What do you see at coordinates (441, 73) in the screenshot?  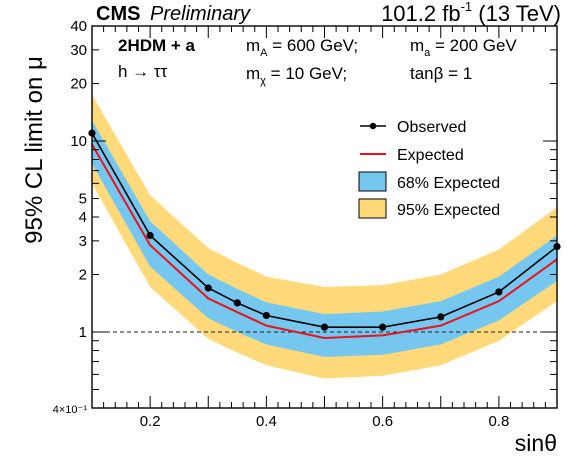 I see `param-tanbeta: tanβ = 1` at bounding box center [441, 73].